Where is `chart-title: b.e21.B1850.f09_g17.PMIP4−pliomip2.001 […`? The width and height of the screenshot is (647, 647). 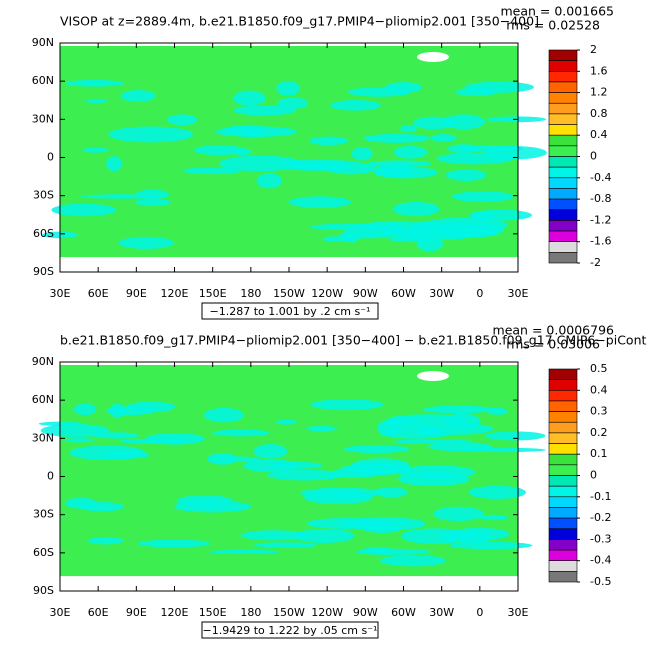 chart-title: b.e21.B1850.f09_g17.PMIP4−pliomip2.001 [… is located at coordinates (353, 340).